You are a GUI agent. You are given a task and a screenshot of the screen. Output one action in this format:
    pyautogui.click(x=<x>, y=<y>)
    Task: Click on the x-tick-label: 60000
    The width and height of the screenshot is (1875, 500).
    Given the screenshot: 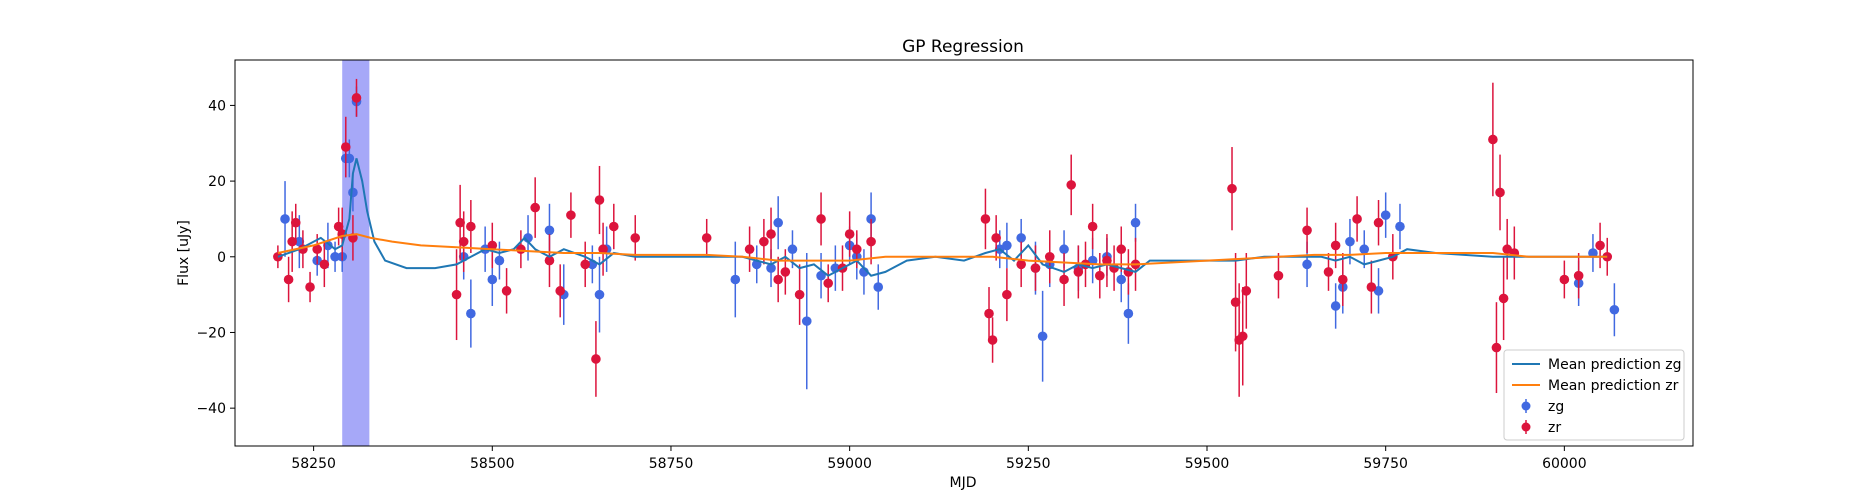 What is the action you would take?
    pyautogui.click(x=1564, y=464)
    